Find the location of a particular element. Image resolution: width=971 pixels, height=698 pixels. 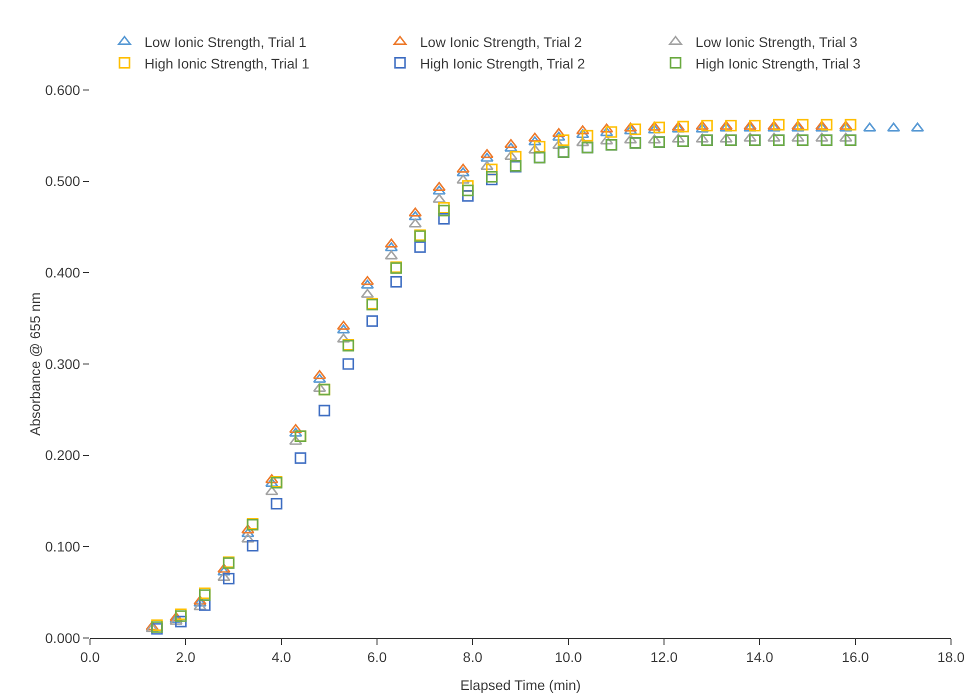

x-tick-label: 4.0 is located at coordinates (282, 656).